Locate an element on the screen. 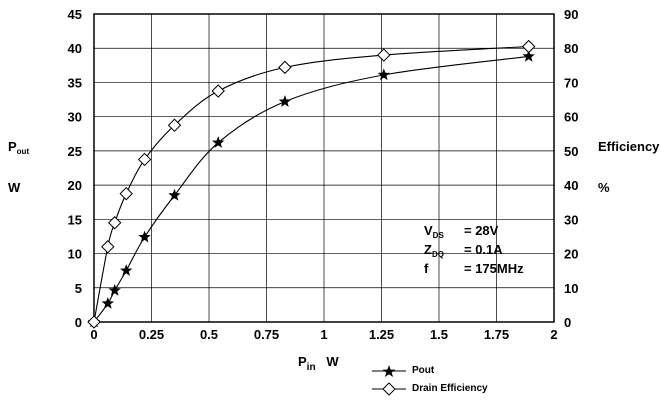 This screenshot has width=665, height=401. y-right-tick-label: 10 is located at coordinates (571, 288).